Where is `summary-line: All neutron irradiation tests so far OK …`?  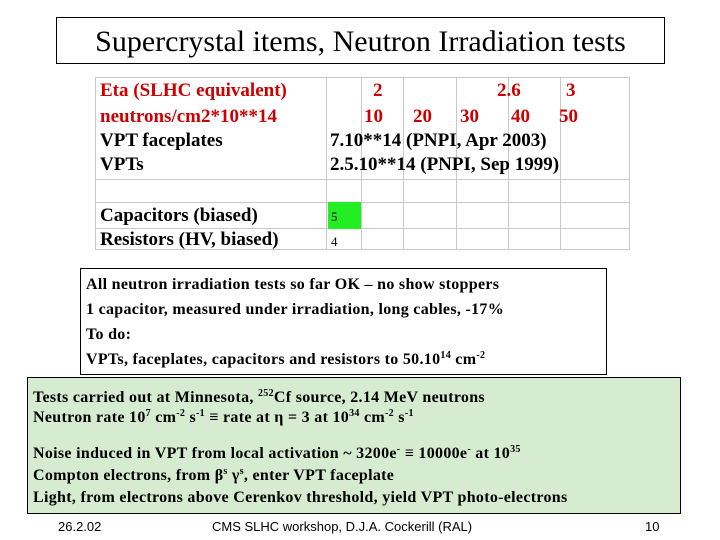
summary-line: All neutron irradiation tests so far OK … is located at coordinates (293, 284).